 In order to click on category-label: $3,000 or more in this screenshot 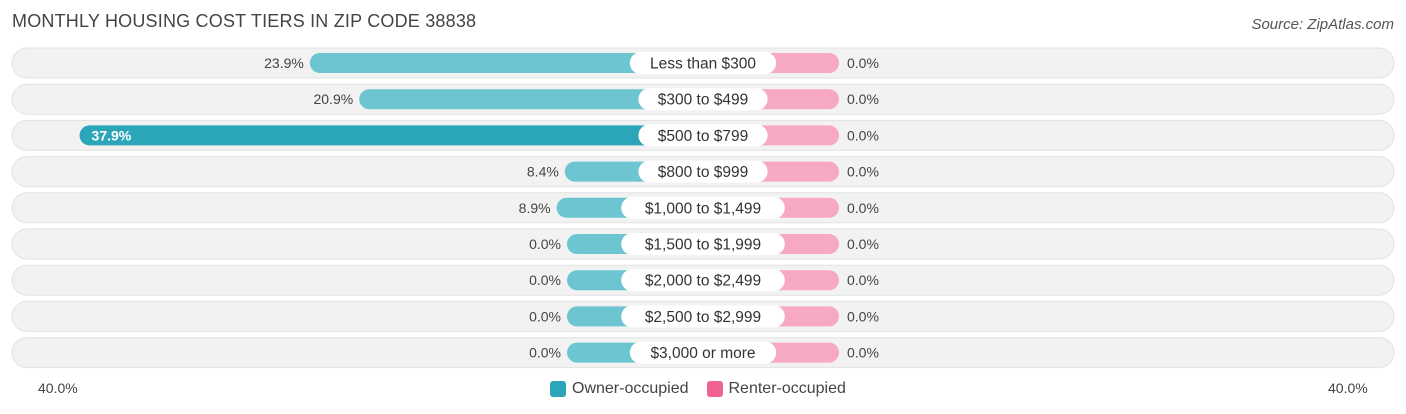, I will do `click(702, 353)`.